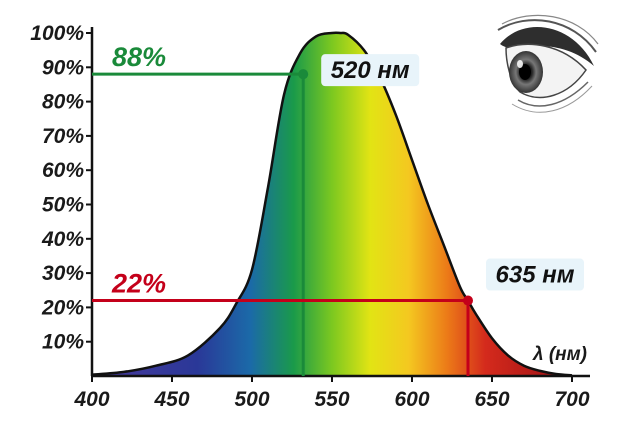  What do you see at coordinates (559, 354) in the screenshot?
I see `x-axis-label: λ (нм)` at bounding box center [559, 354].